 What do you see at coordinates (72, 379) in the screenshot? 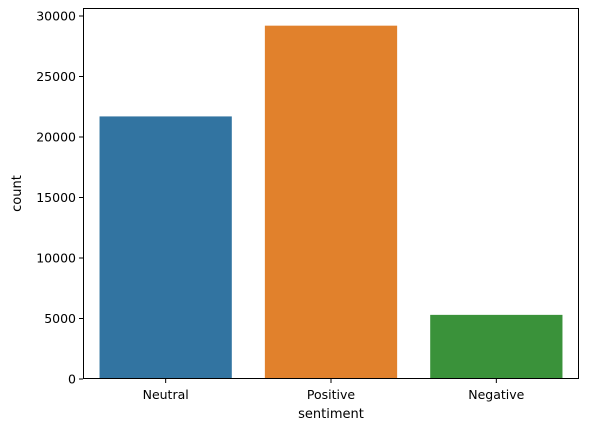
I see `y-tick-label: 0` at bounding box center [72, 379].